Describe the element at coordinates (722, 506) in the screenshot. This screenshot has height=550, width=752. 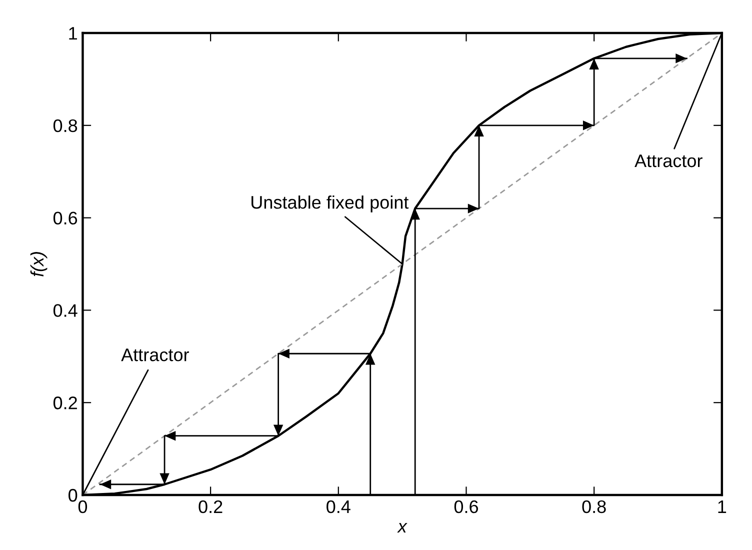
I see `x-tick-label: 1` at that location.